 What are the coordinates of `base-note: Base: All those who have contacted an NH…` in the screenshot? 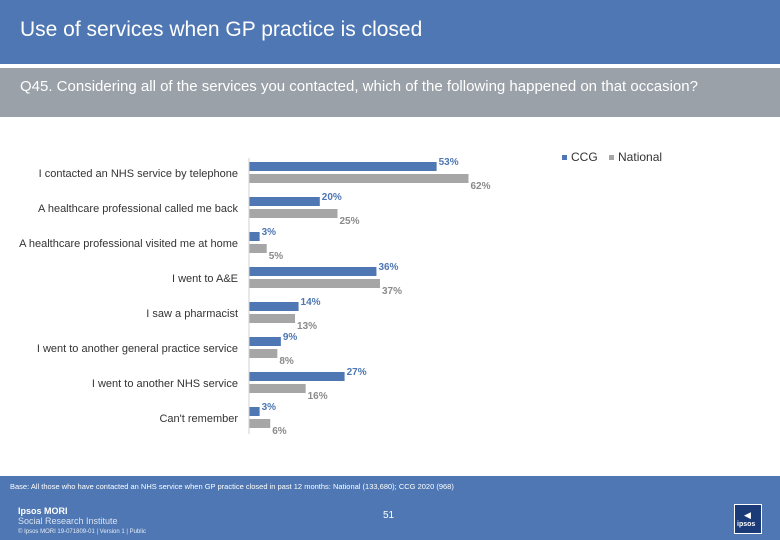 It's located at (232, 486).